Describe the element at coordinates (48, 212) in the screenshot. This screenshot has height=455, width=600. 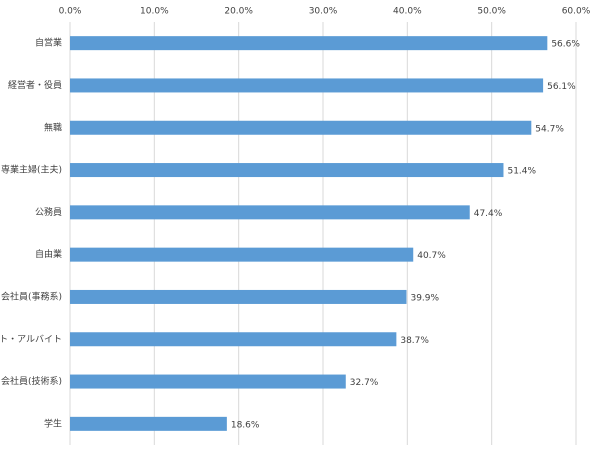
I see `y-tick-label: 公務員` at that location.